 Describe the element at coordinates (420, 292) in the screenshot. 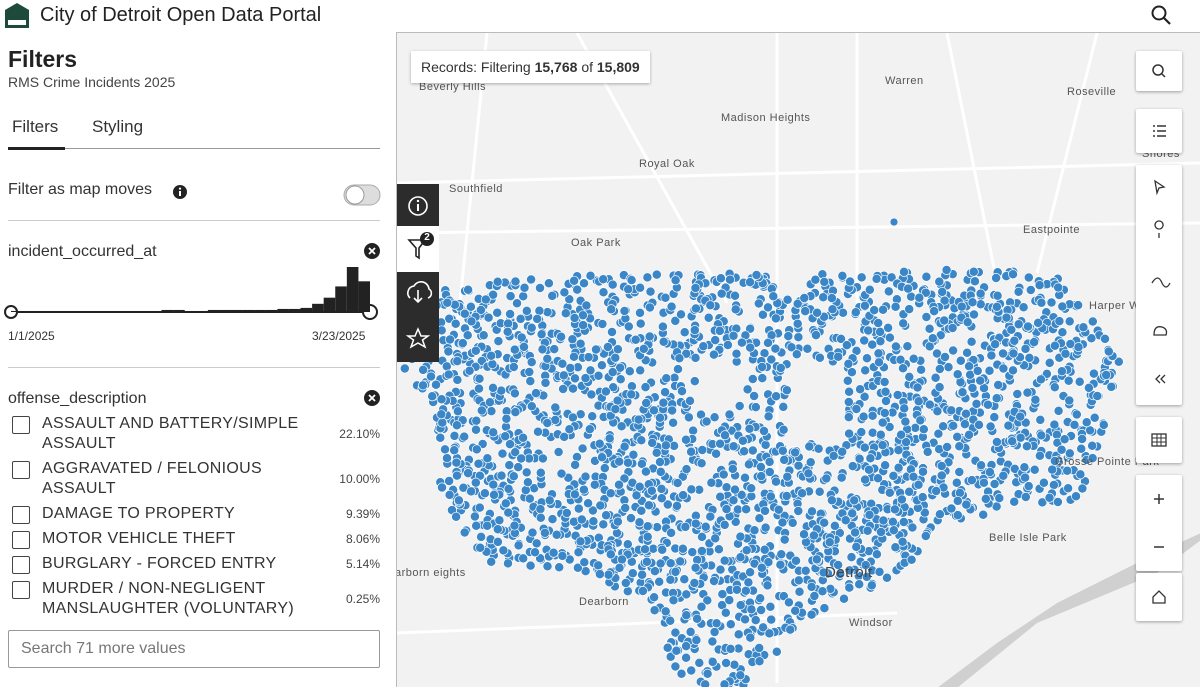

I see `download-button` at that location.